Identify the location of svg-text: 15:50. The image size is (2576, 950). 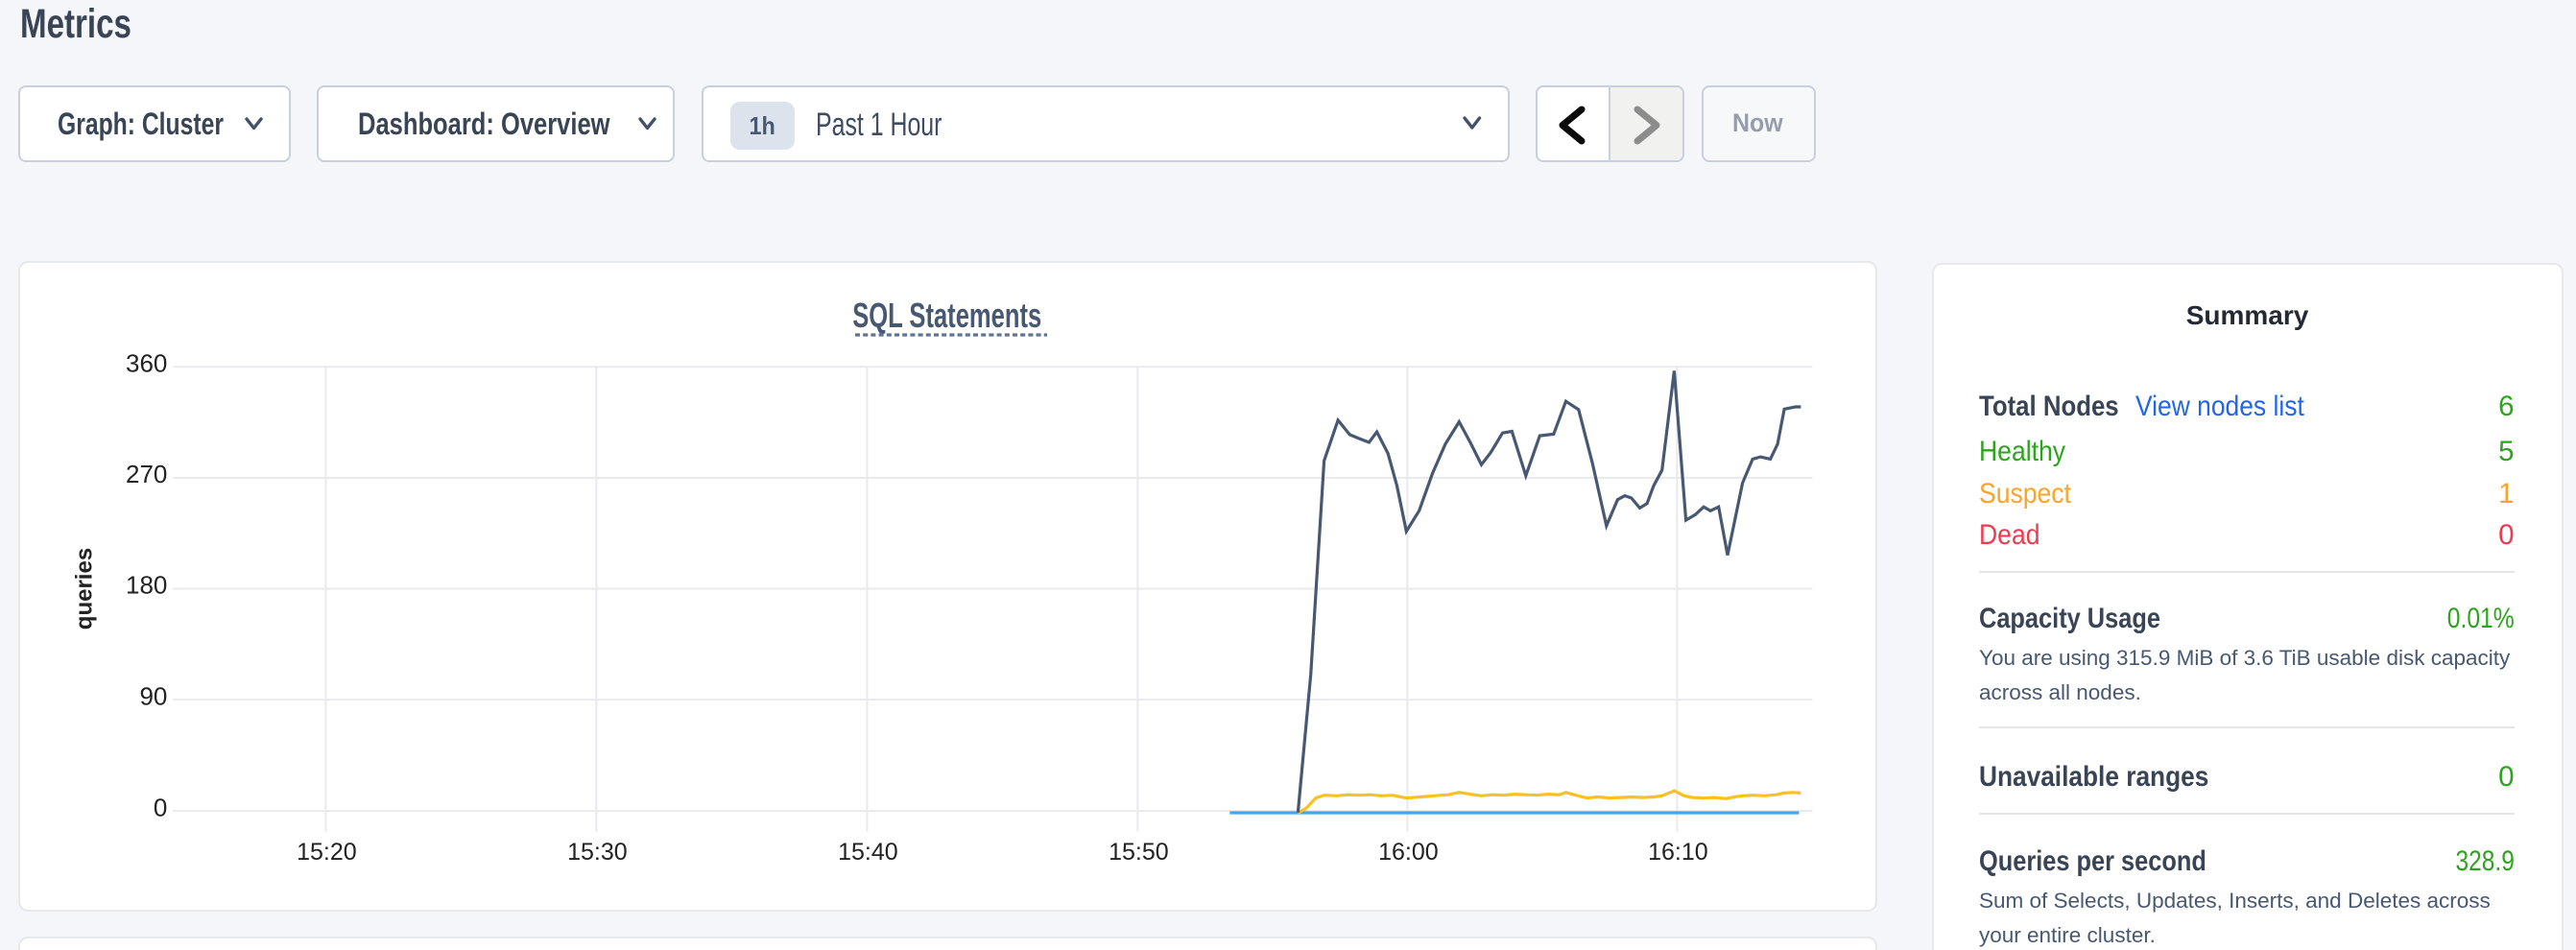
(1139, 851).